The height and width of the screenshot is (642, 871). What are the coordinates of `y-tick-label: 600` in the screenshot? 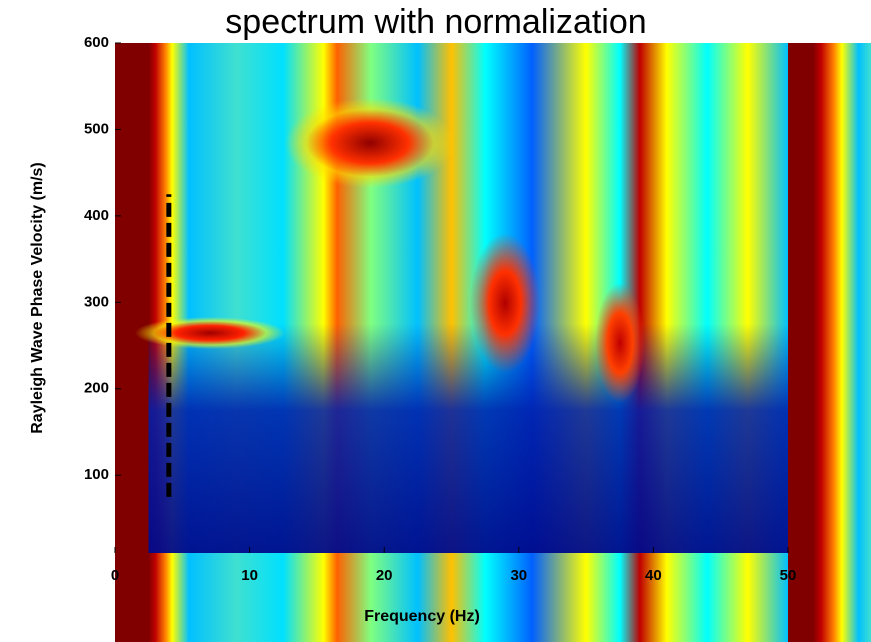 It's located at (96, 42).